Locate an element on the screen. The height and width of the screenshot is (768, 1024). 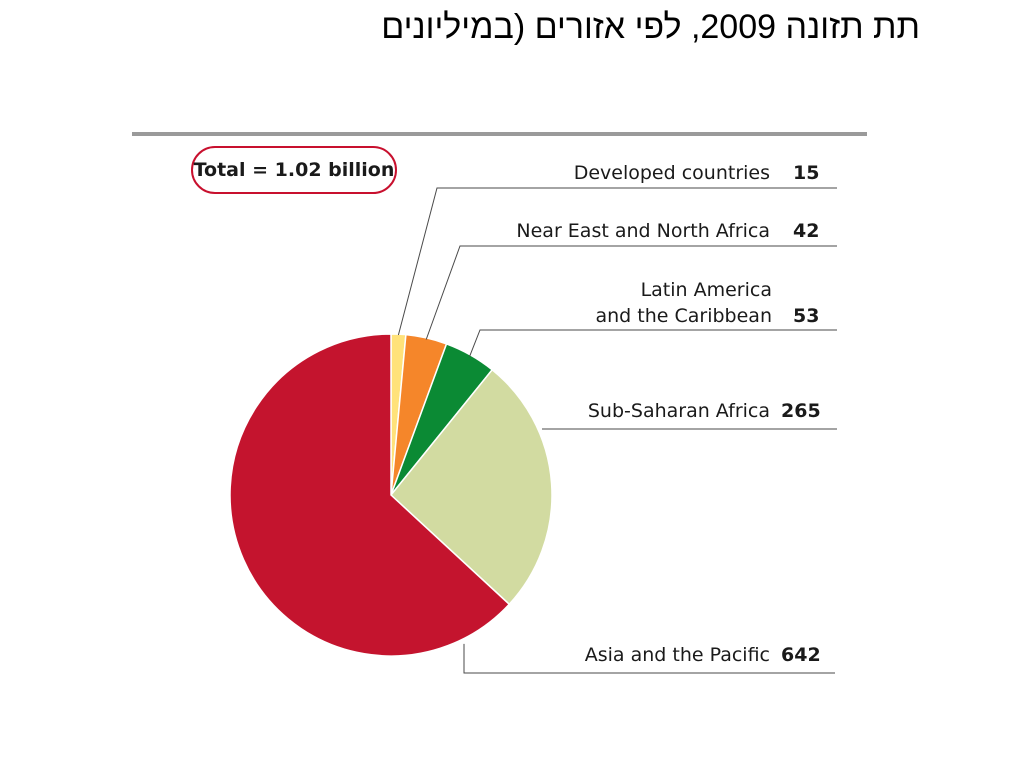
total-badge: Total = 1.02 billion is located at coordinates (294, 170).